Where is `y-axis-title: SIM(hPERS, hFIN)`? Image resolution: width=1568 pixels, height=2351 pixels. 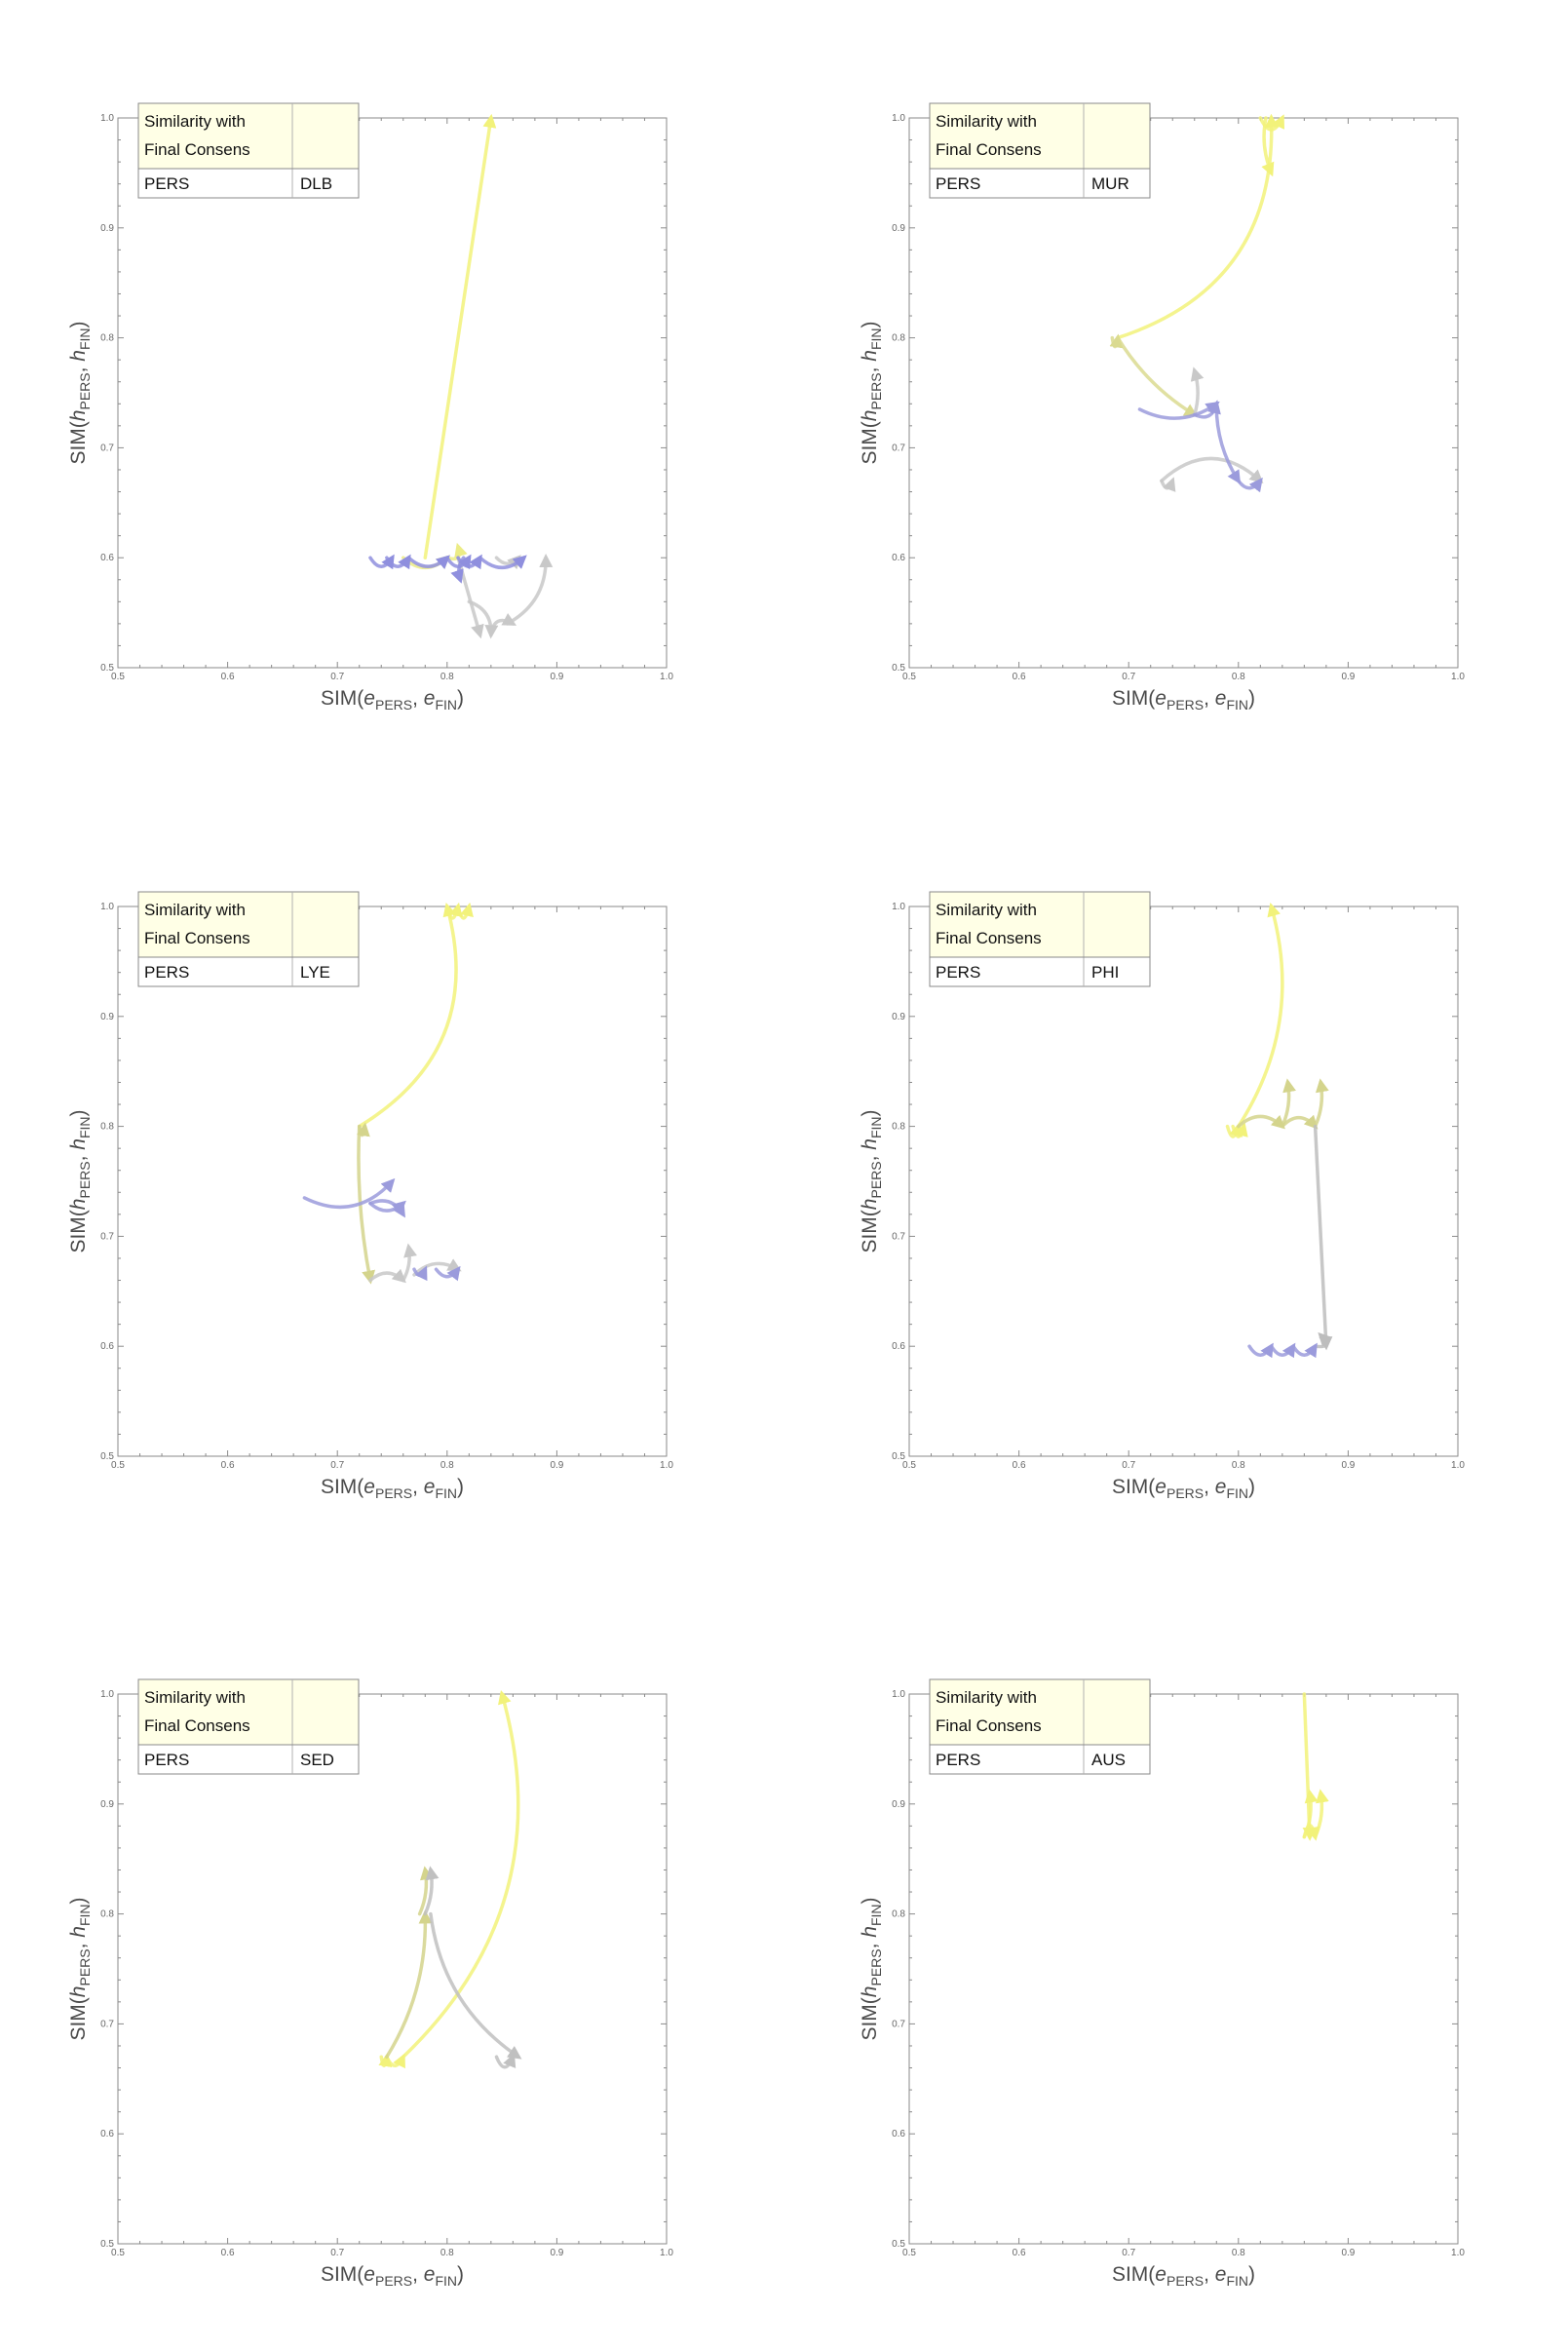
y-axis-title: SIM(hPERS, hFIN) is located at coordinates (871, 1968).